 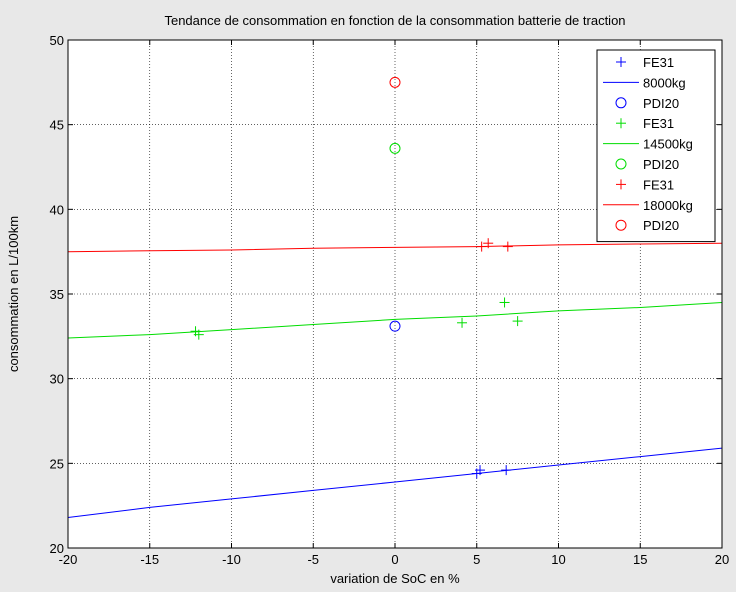 I want to click on legend-entry-label: 8000kg, so click(x=664, y=82).